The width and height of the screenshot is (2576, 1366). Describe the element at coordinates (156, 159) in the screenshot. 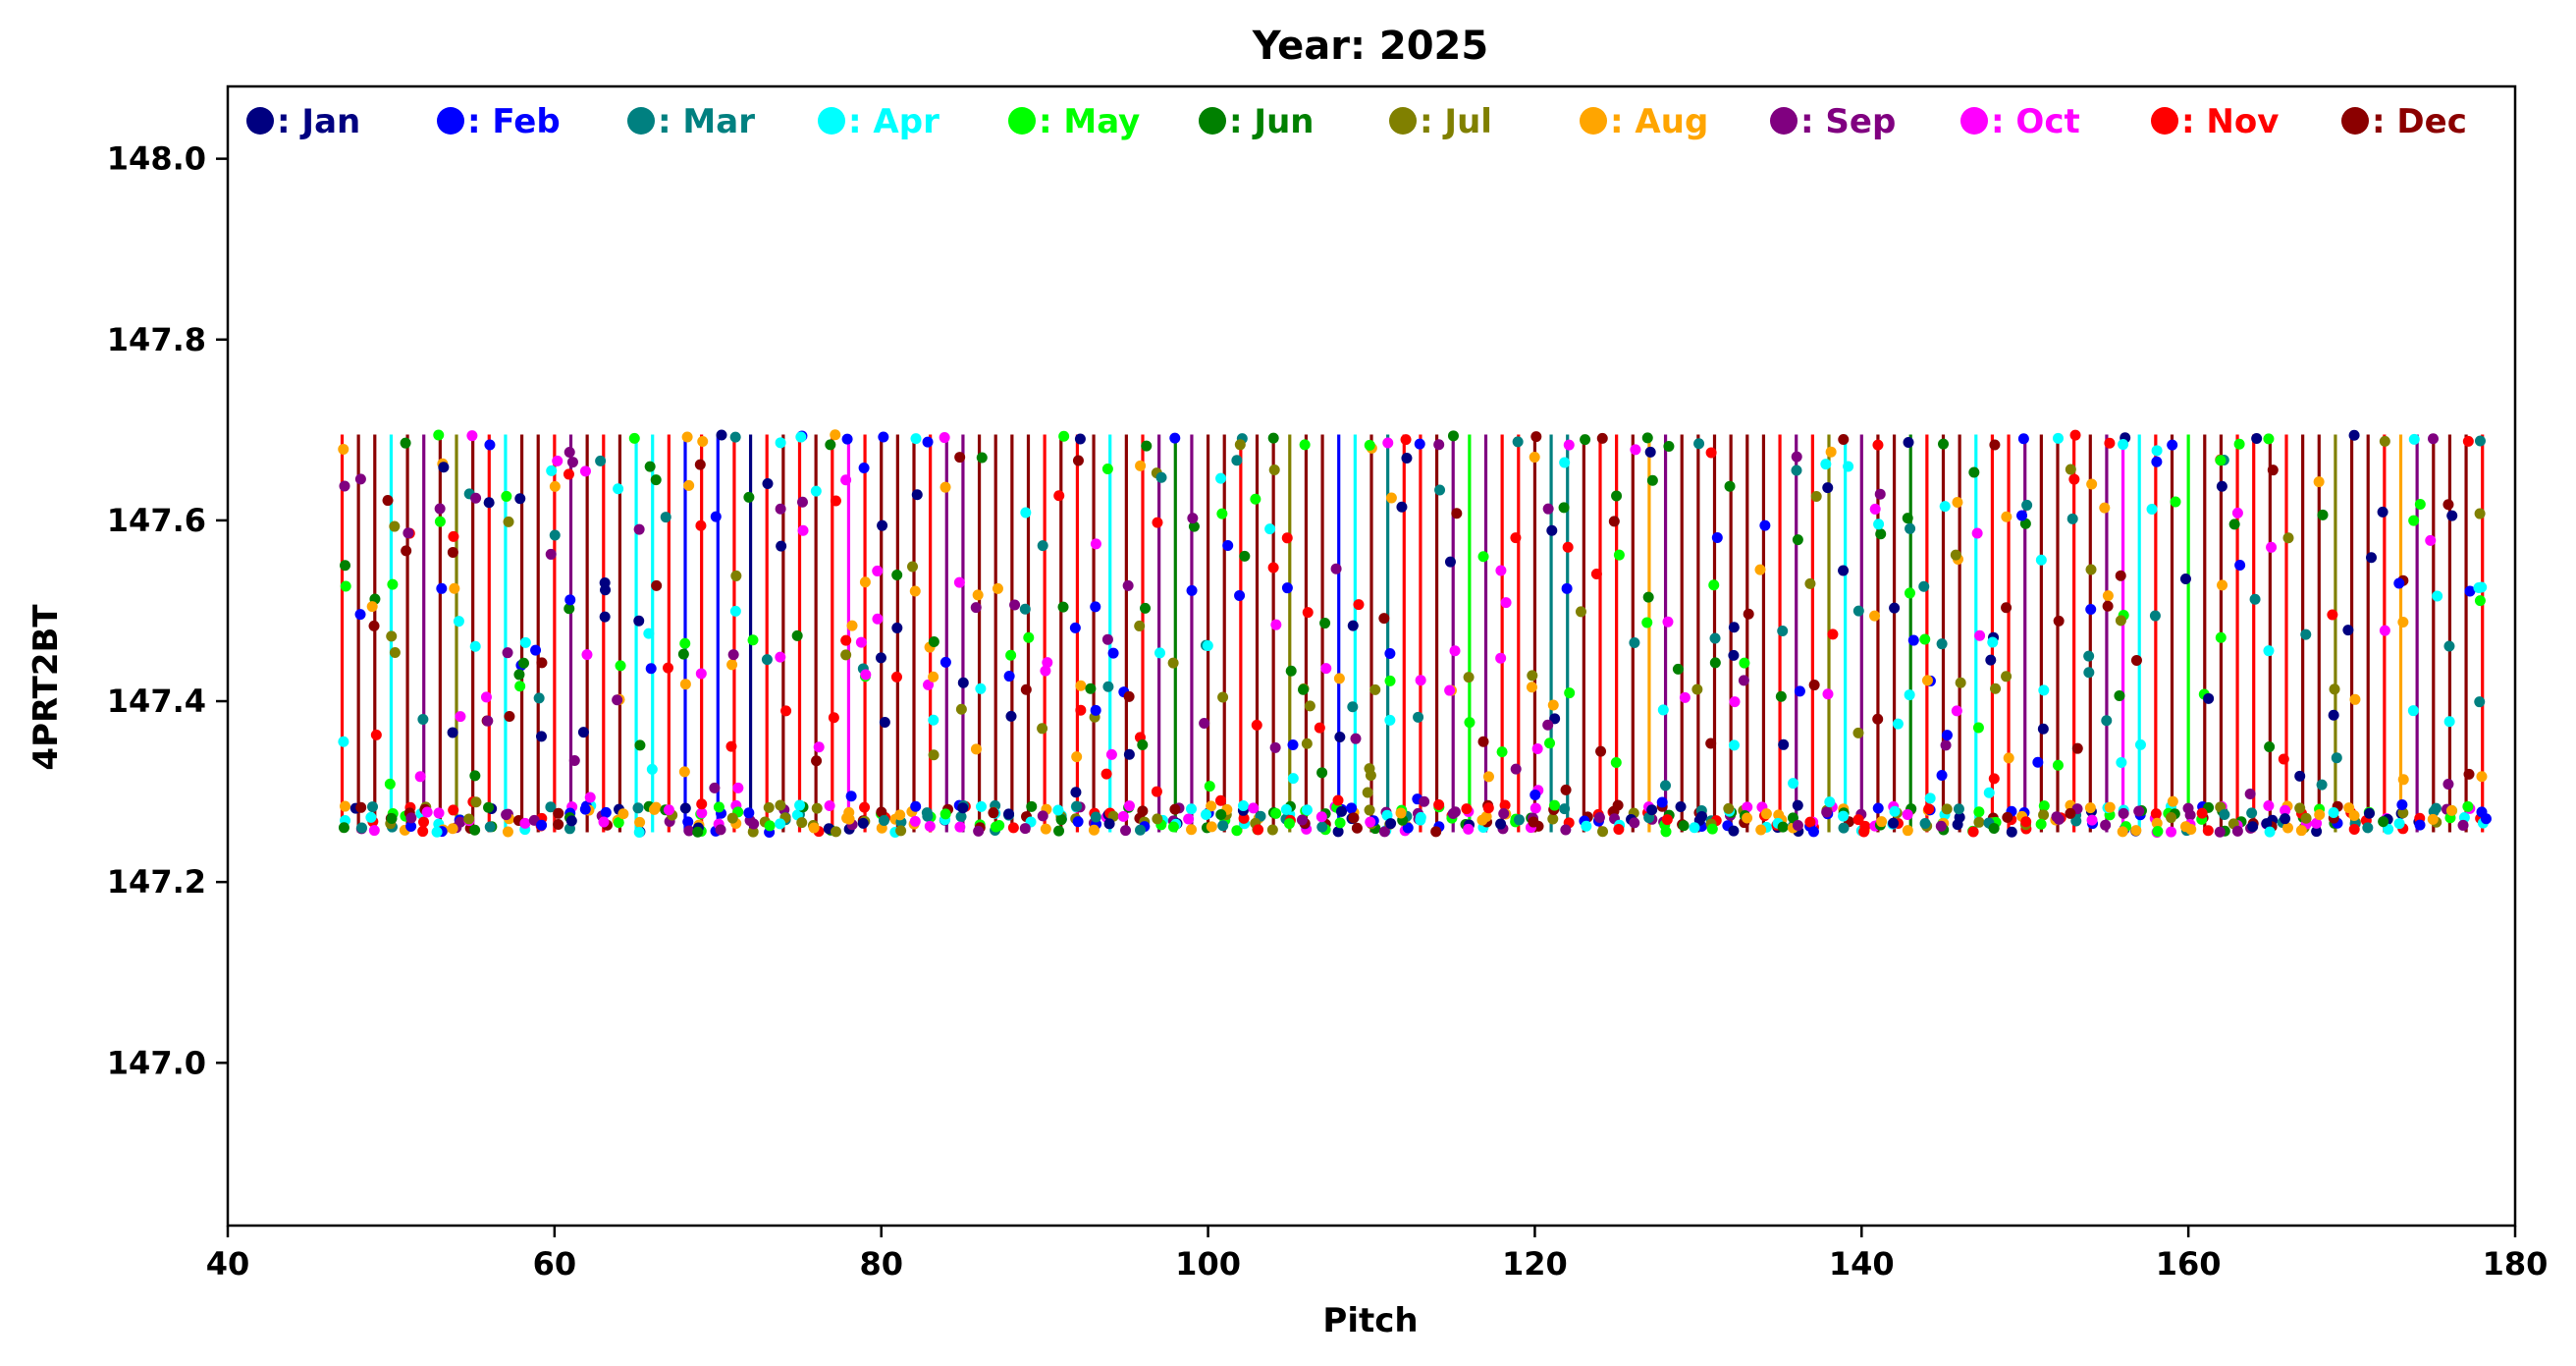

I see `y-tick-label: 148.0` at that location.